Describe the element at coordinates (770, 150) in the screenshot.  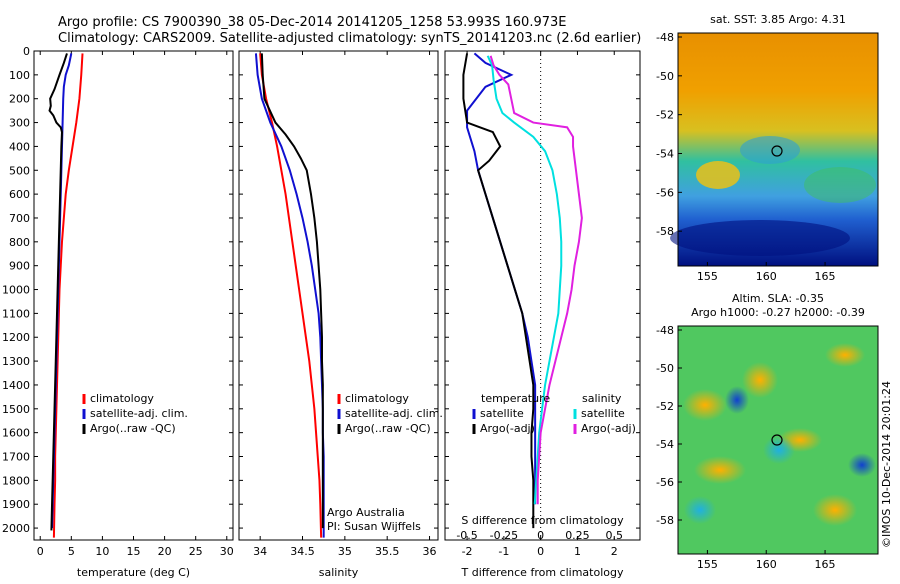
I see `sst-cool-patch` at that location.